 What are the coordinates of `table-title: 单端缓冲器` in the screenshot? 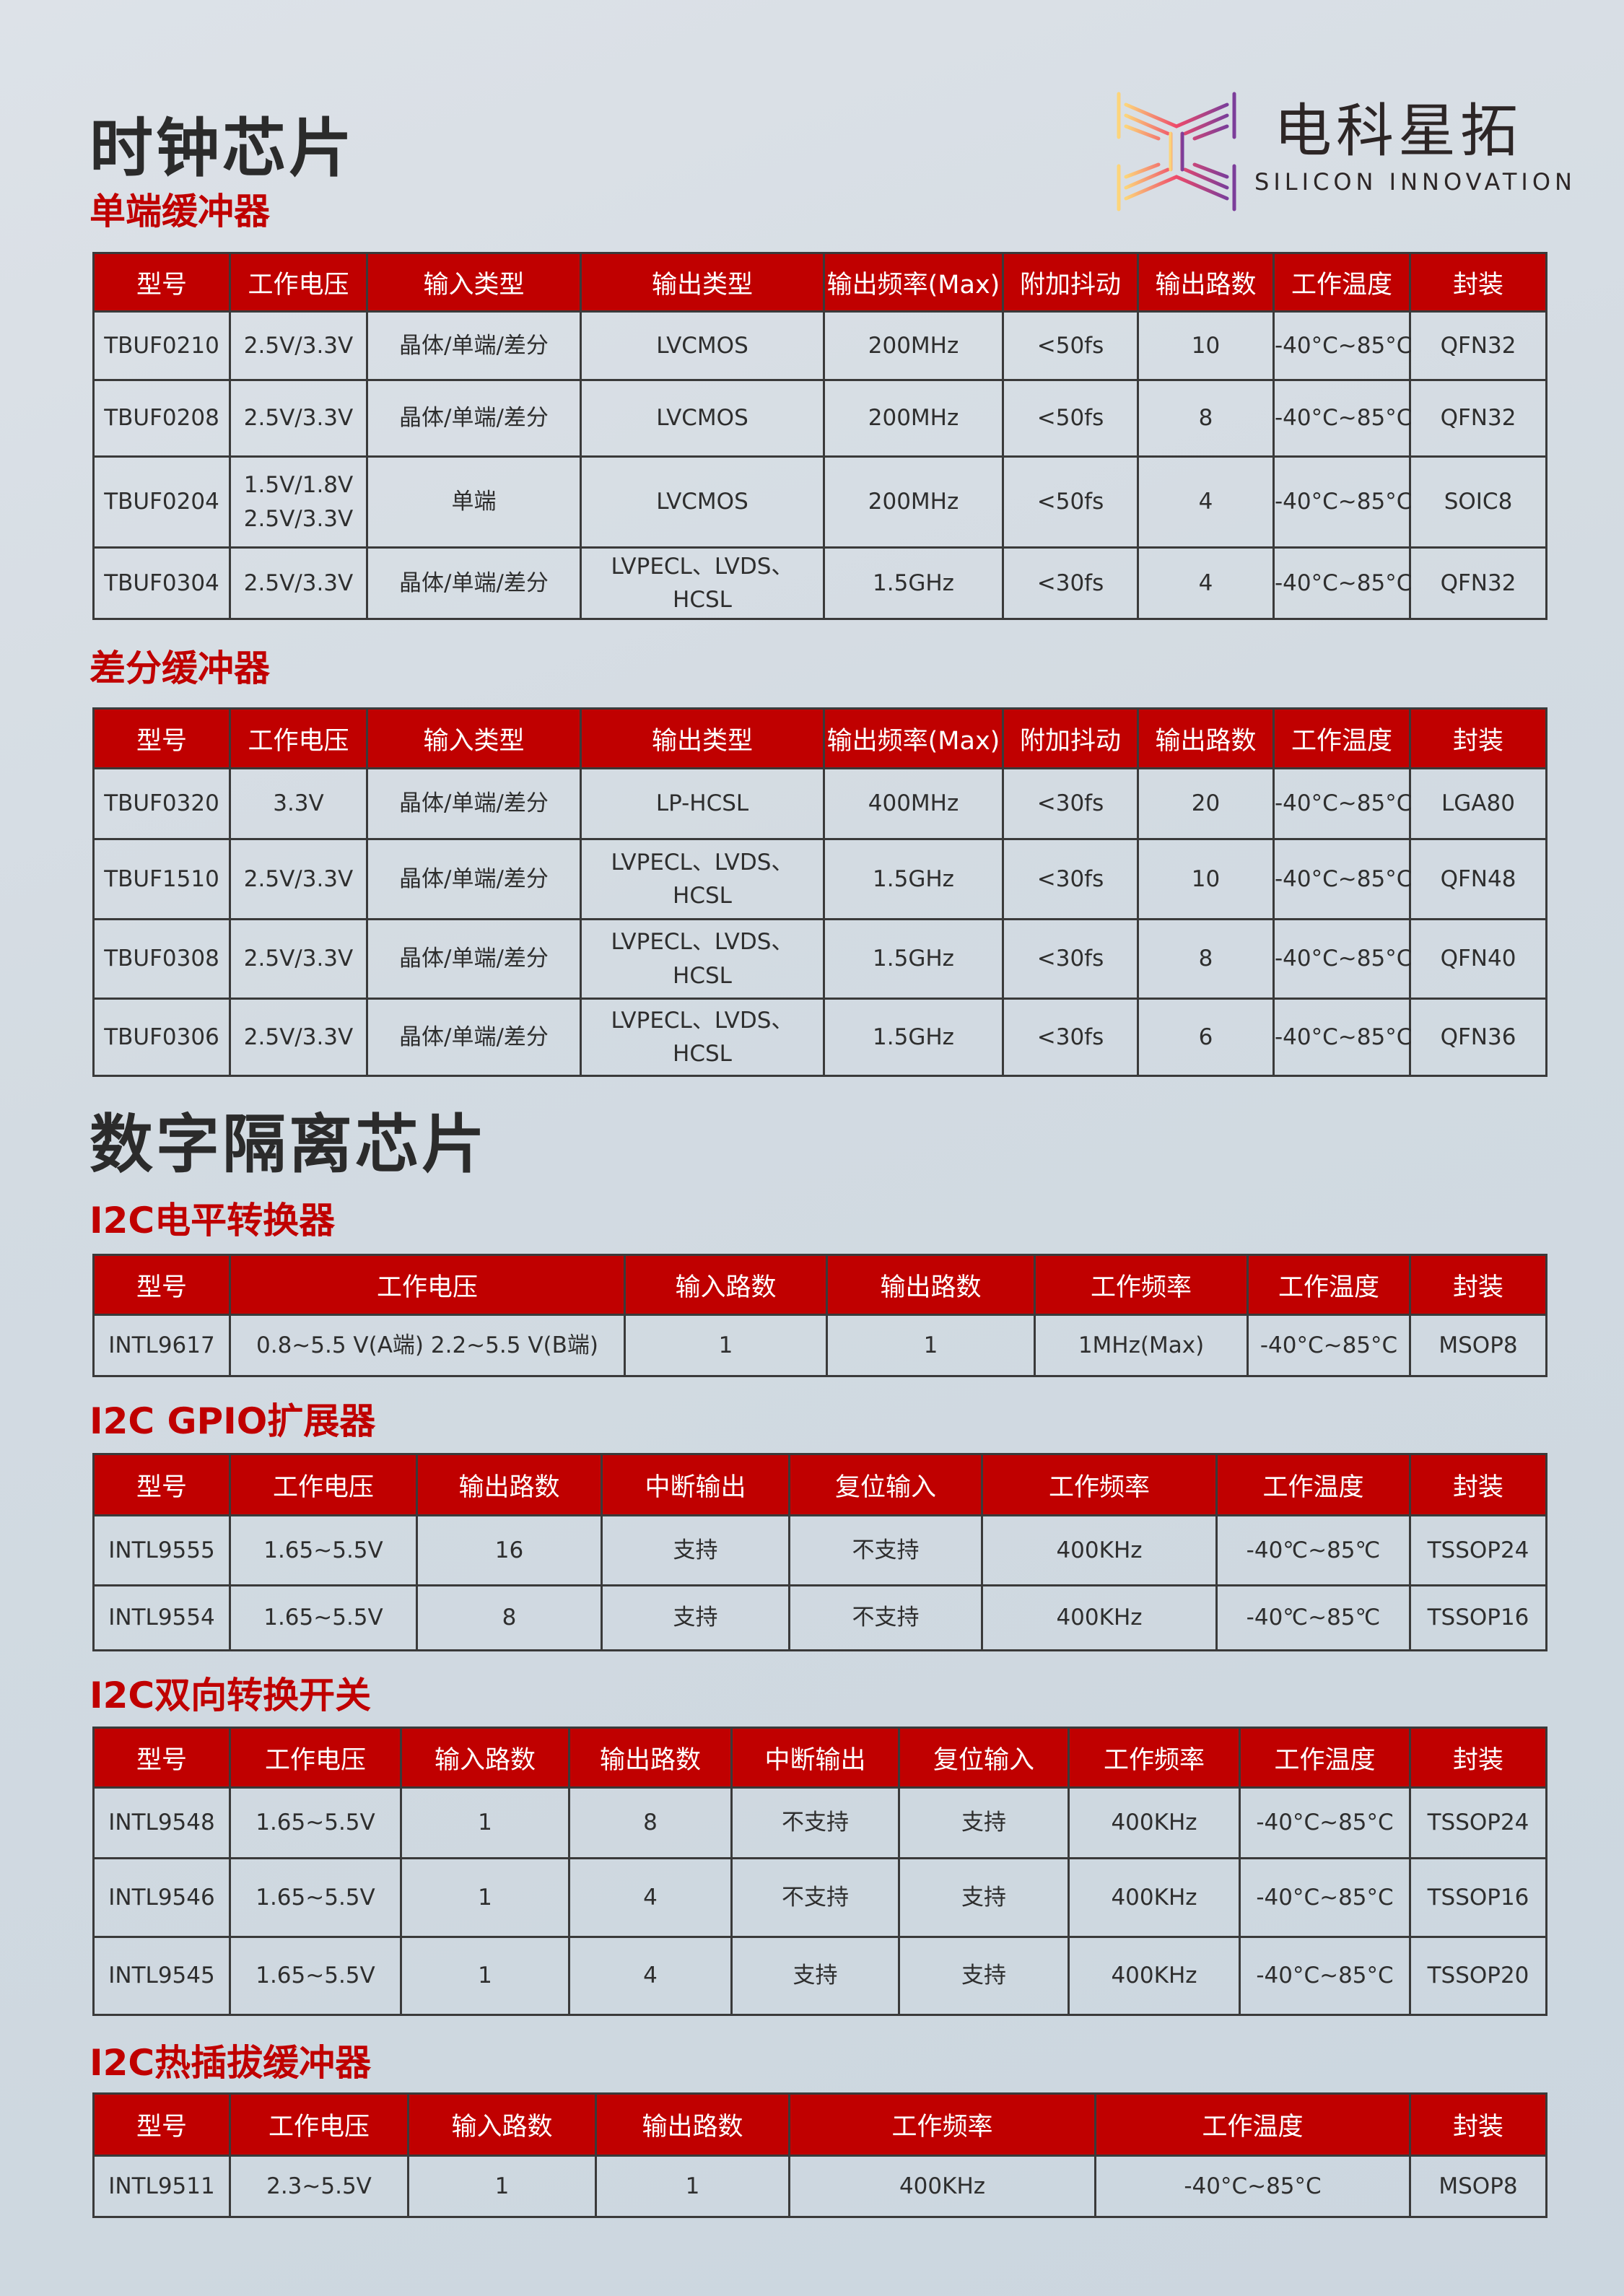 It's located at (180, 211).